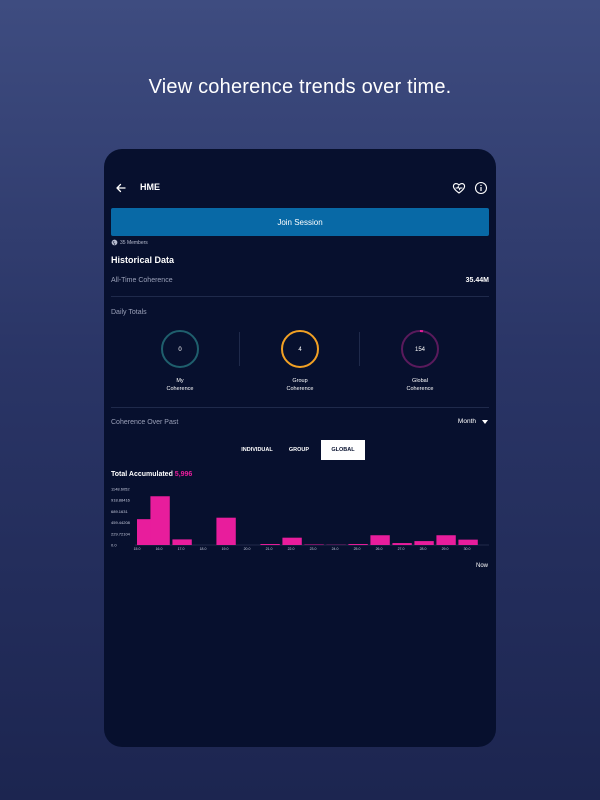  I want to click on x-tick-label: 30.0, so click(467, 549).